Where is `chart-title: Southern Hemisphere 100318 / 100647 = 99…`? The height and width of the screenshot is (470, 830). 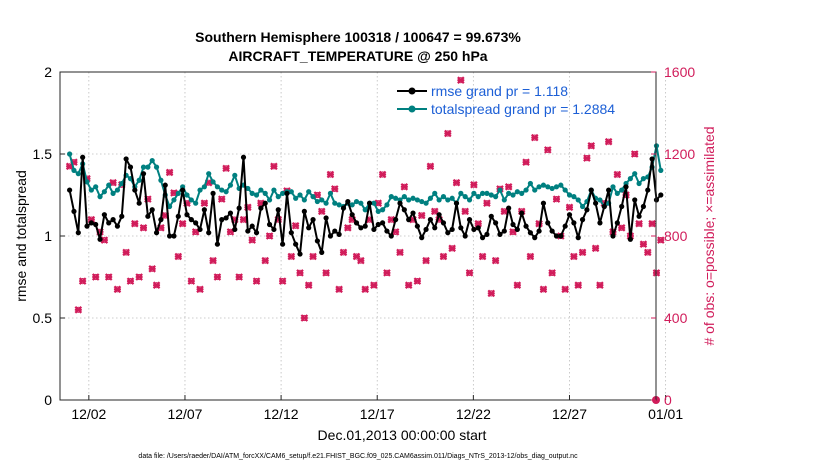
chart-title: Southern Hemisphere 100318 / 100647 = 99… is located at coordinates (358, 37).